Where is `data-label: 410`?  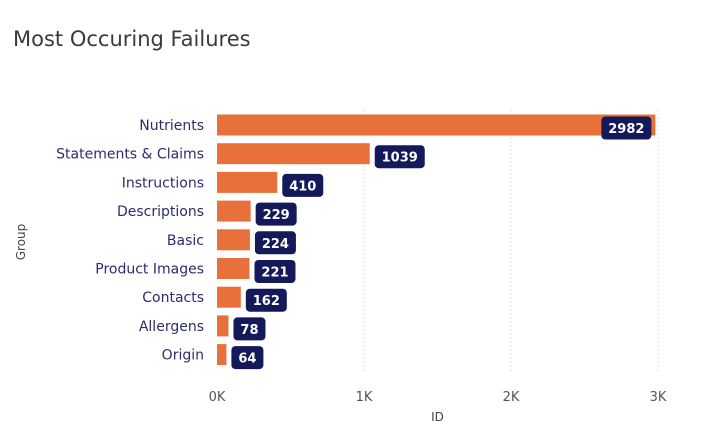
data-label: 410 is located at coordinates (302, 186).